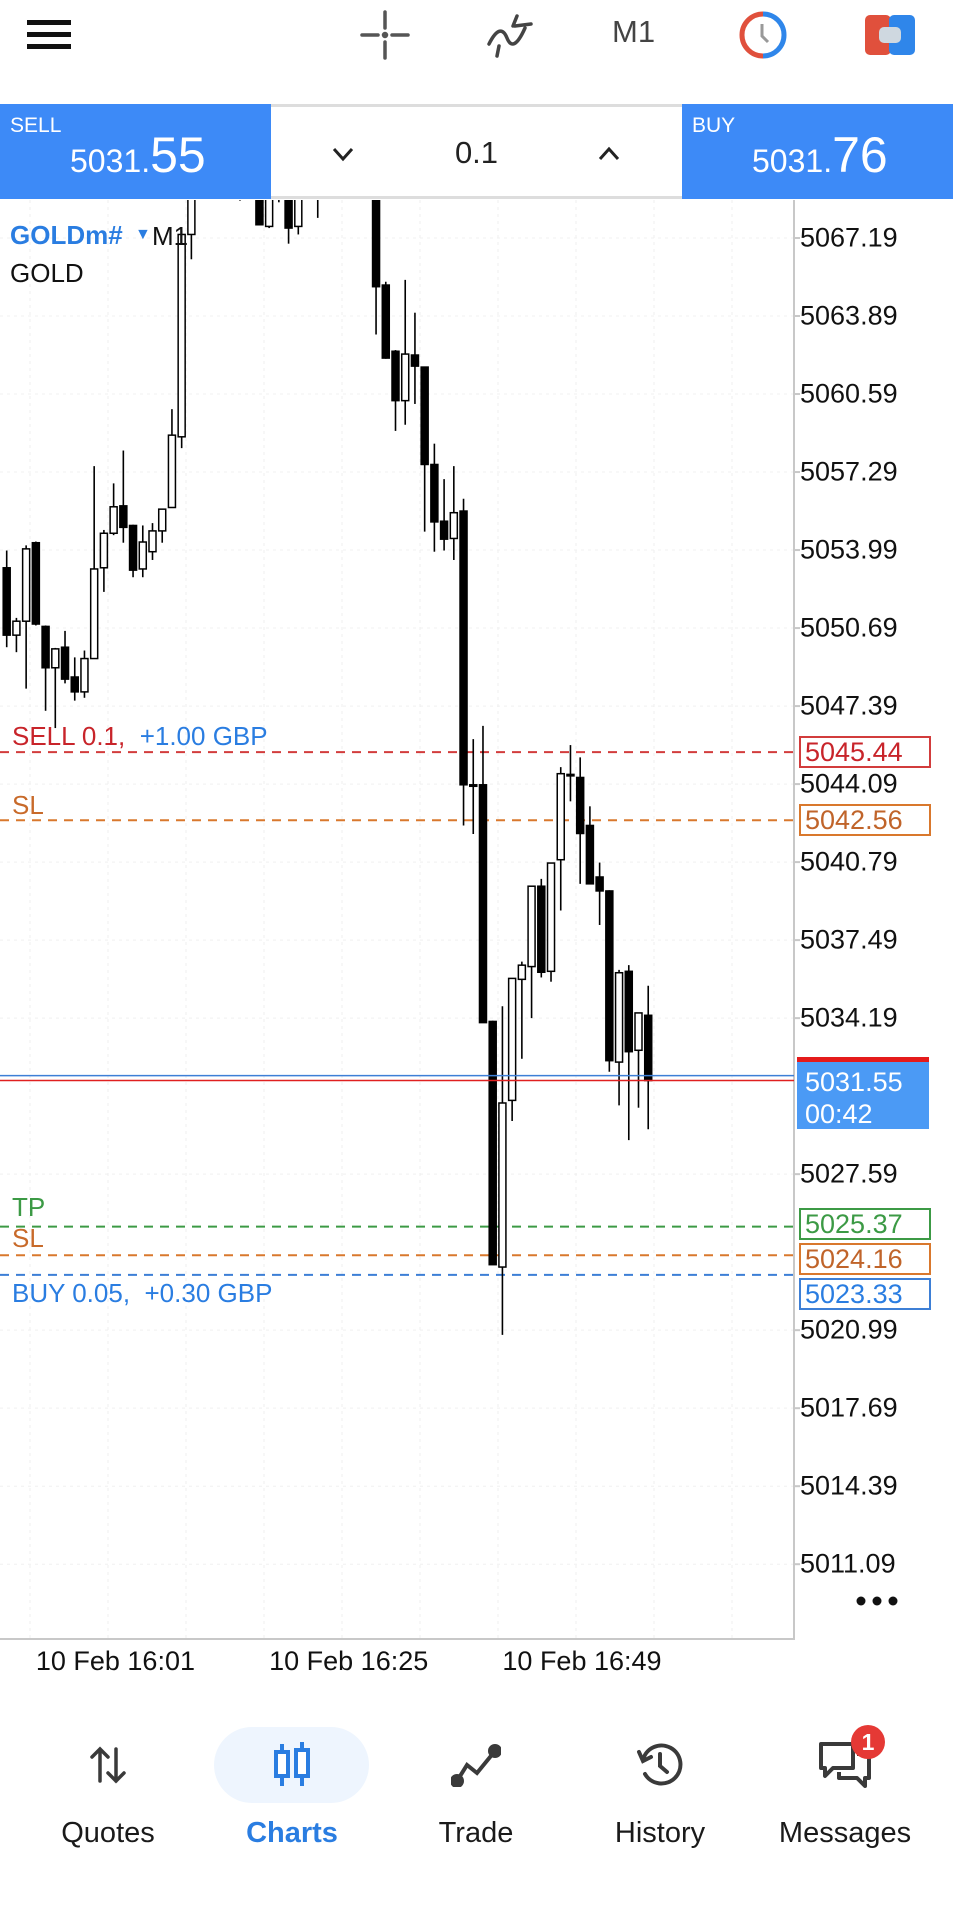 This screenshot has width=953, height=1920. I want to click on price-axis-label: 5060.59, so click(849, 393).